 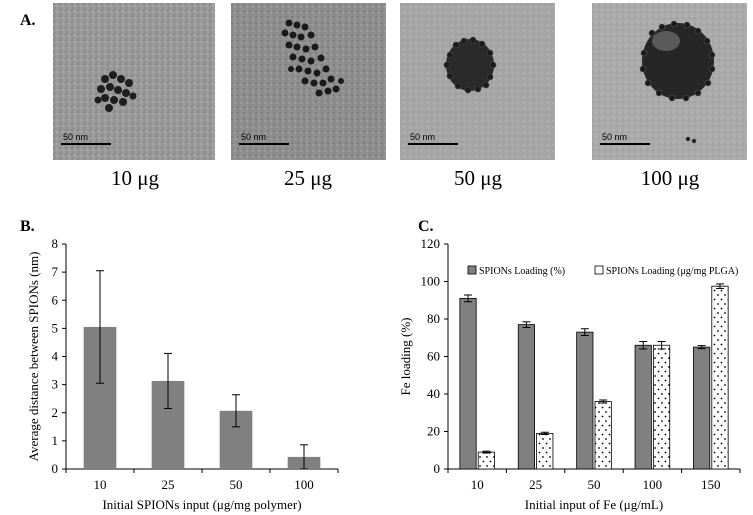 I want to click on panel-label-c: C., so click(x=426, y=226).